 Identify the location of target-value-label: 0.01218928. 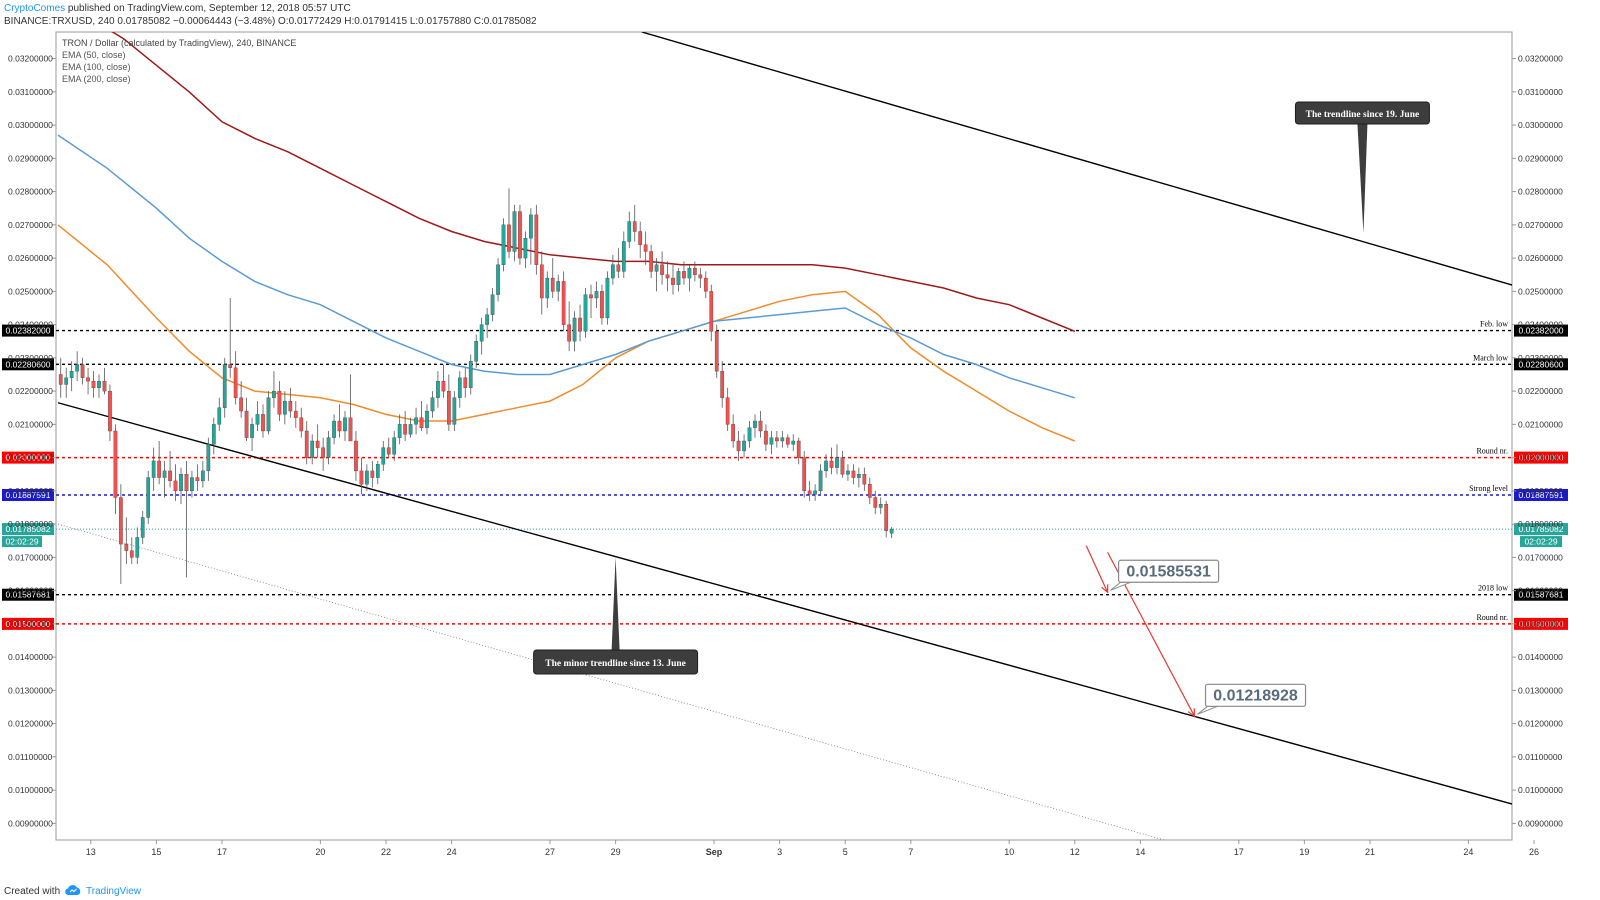
(1255, 695).